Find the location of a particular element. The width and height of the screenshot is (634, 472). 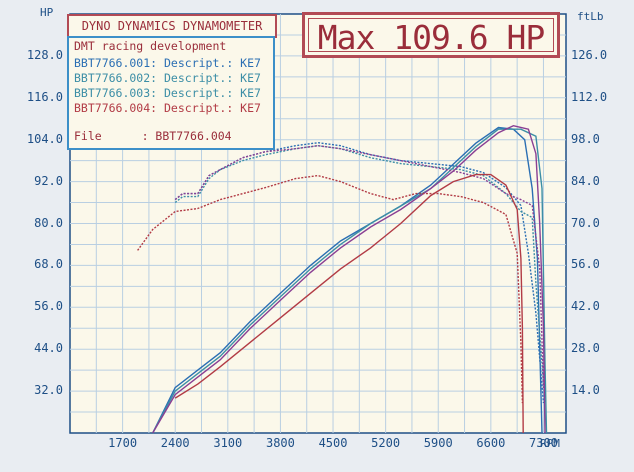

y-right-tick-label: 126.0 is located at coordinates (589, 54).